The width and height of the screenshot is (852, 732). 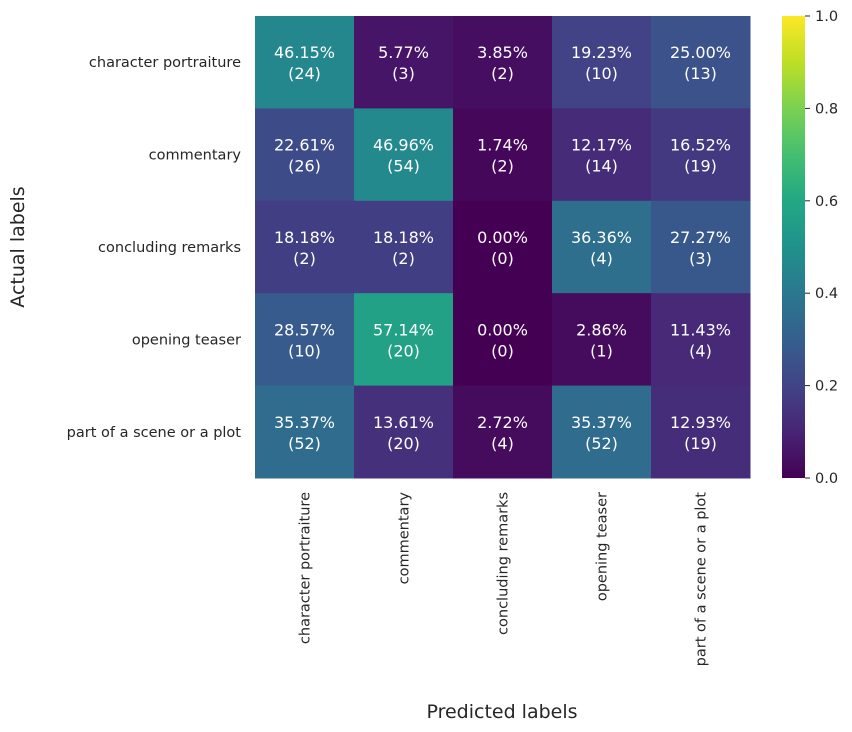 I want to click on y-axis-label: Actual labels, so click(x=18, y=246).